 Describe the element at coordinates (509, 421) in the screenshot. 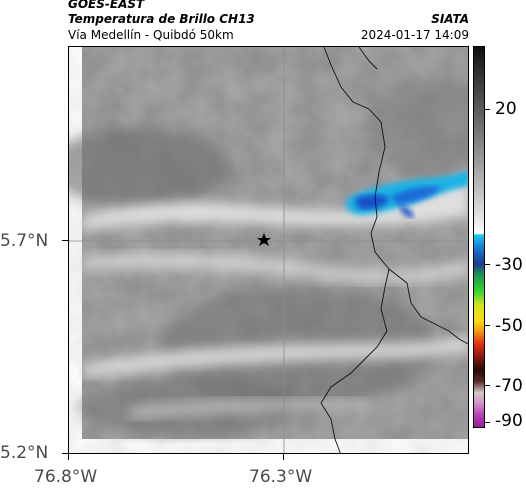

I see `colorbar-label-neg90: -90` at that location.